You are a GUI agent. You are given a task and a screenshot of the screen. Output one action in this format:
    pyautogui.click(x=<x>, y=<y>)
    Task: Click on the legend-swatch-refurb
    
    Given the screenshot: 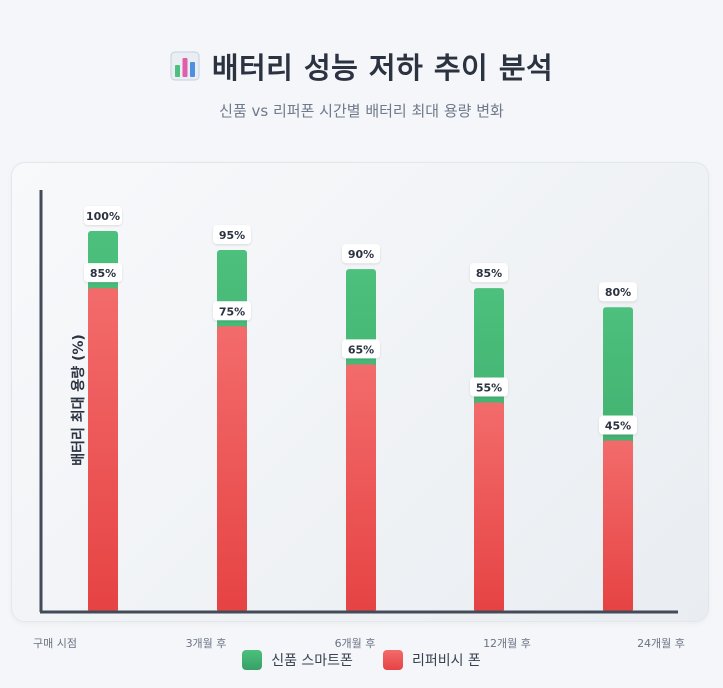 What is the action you would take?
    pyautogui.click(x=392, y=660)
    